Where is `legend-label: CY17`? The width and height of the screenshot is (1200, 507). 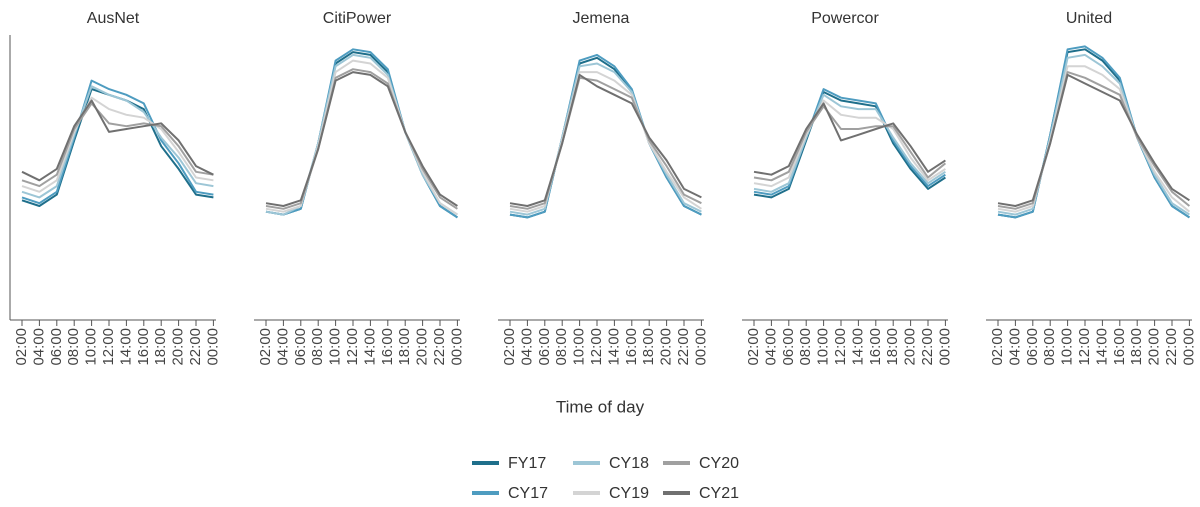
legend-label: CY17 is located at coordinates (528, 493).